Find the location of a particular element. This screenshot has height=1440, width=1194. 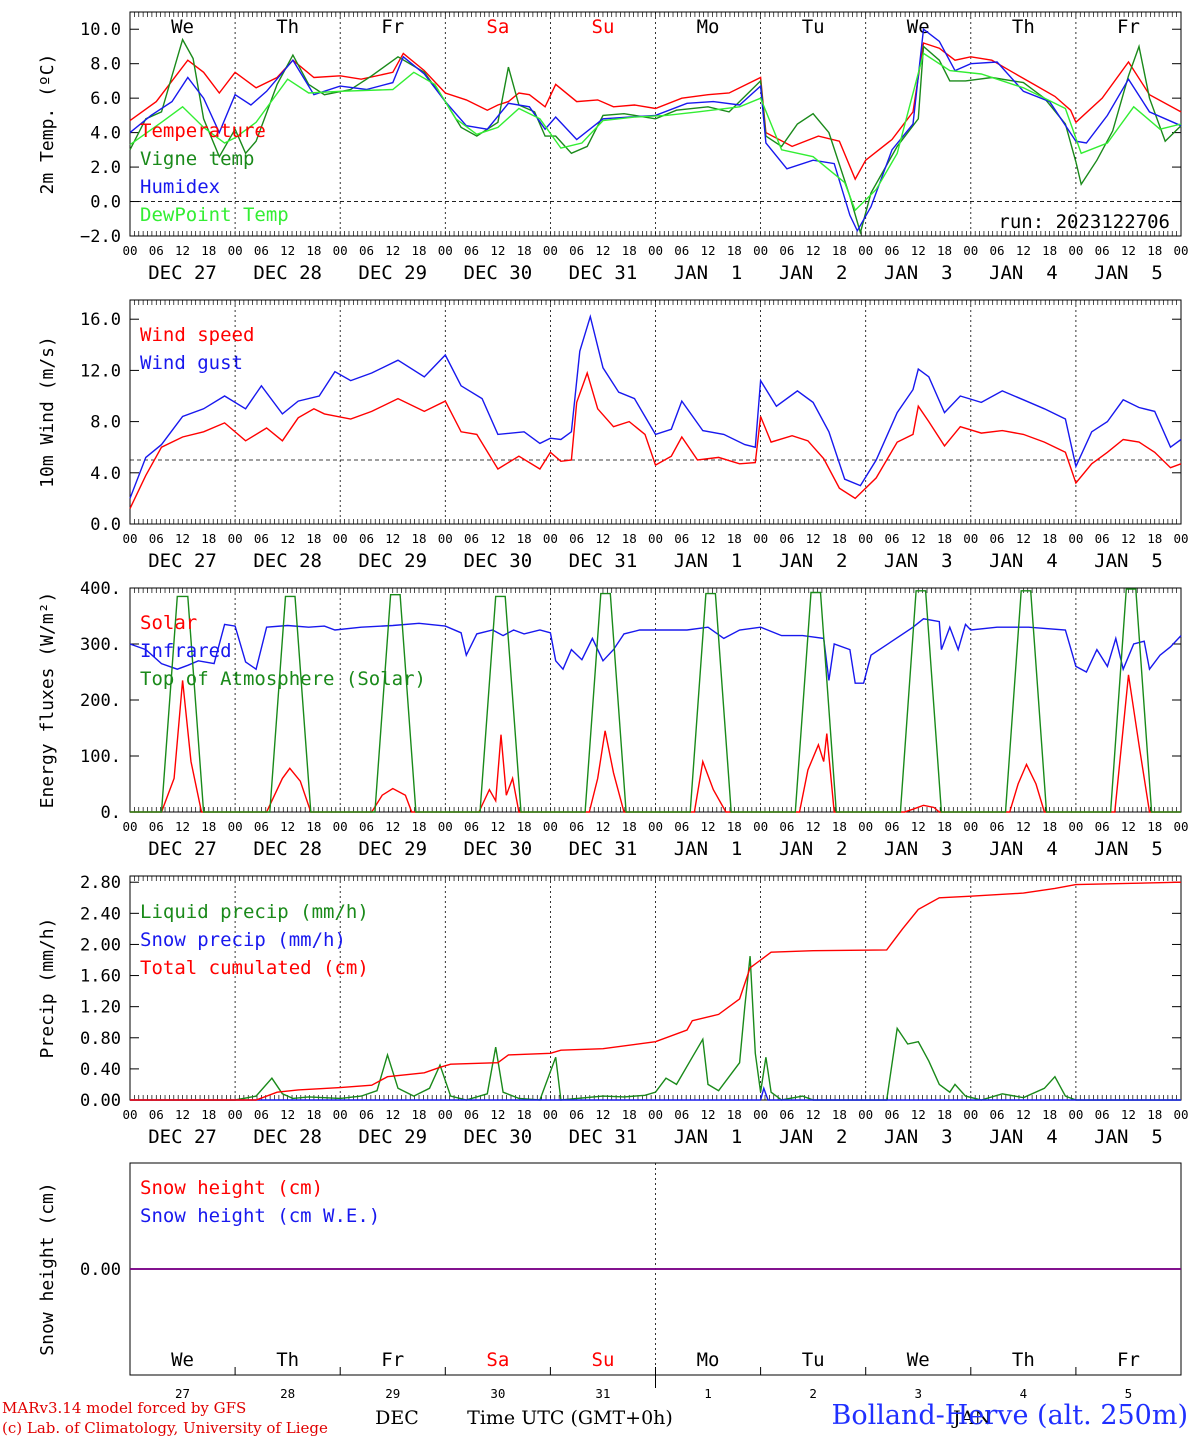

weekday-label: Th is located at coordinates (1023, 27).